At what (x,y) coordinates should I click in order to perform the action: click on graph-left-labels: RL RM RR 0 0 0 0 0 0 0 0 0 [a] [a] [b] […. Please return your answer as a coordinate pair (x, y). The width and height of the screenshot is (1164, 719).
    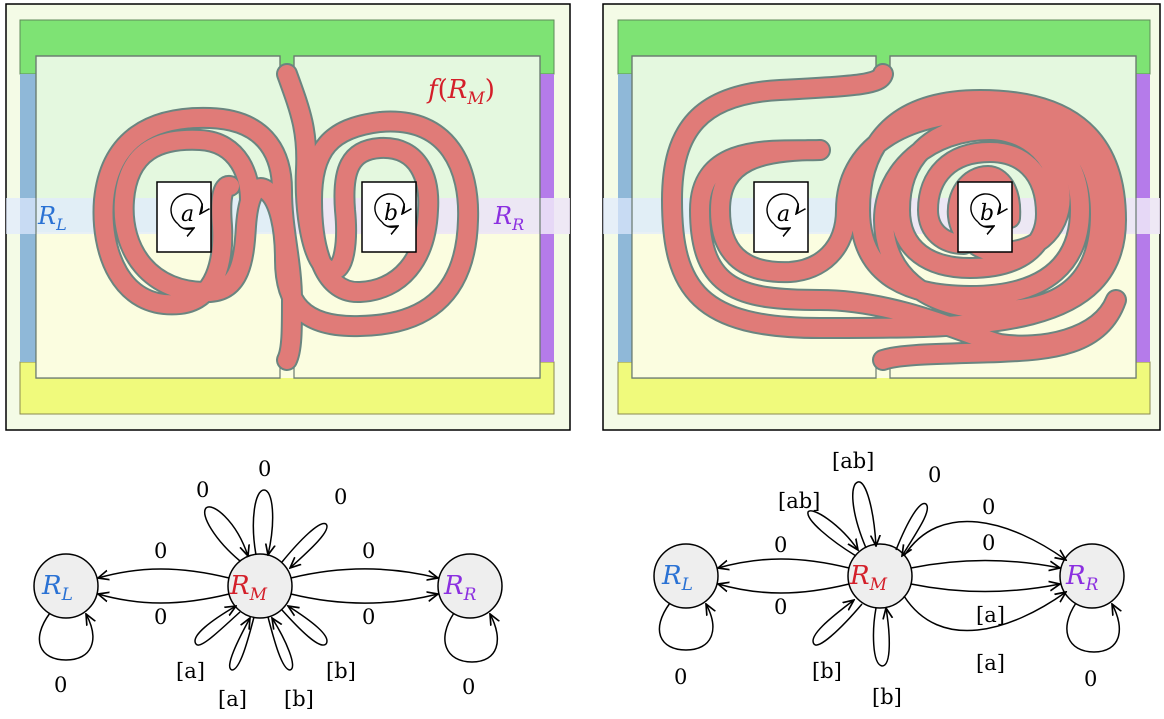
    Looking at the image, I should click on (259, 584).